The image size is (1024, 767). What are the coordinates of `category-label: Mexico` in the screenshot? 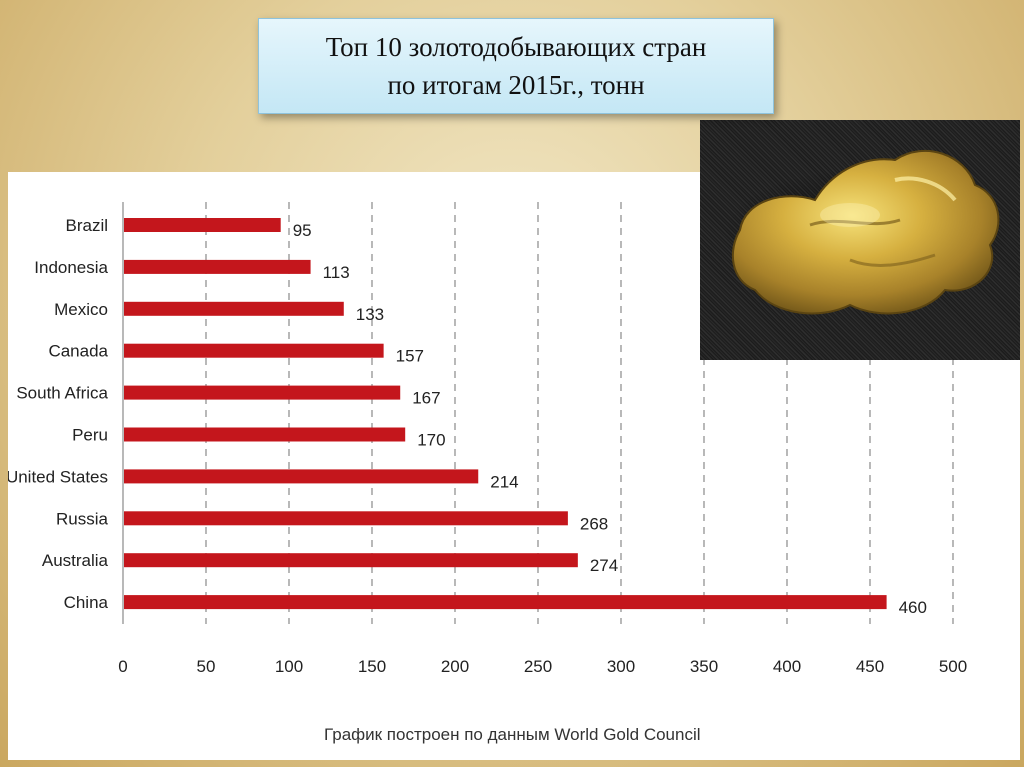 It's located at (81, 309).